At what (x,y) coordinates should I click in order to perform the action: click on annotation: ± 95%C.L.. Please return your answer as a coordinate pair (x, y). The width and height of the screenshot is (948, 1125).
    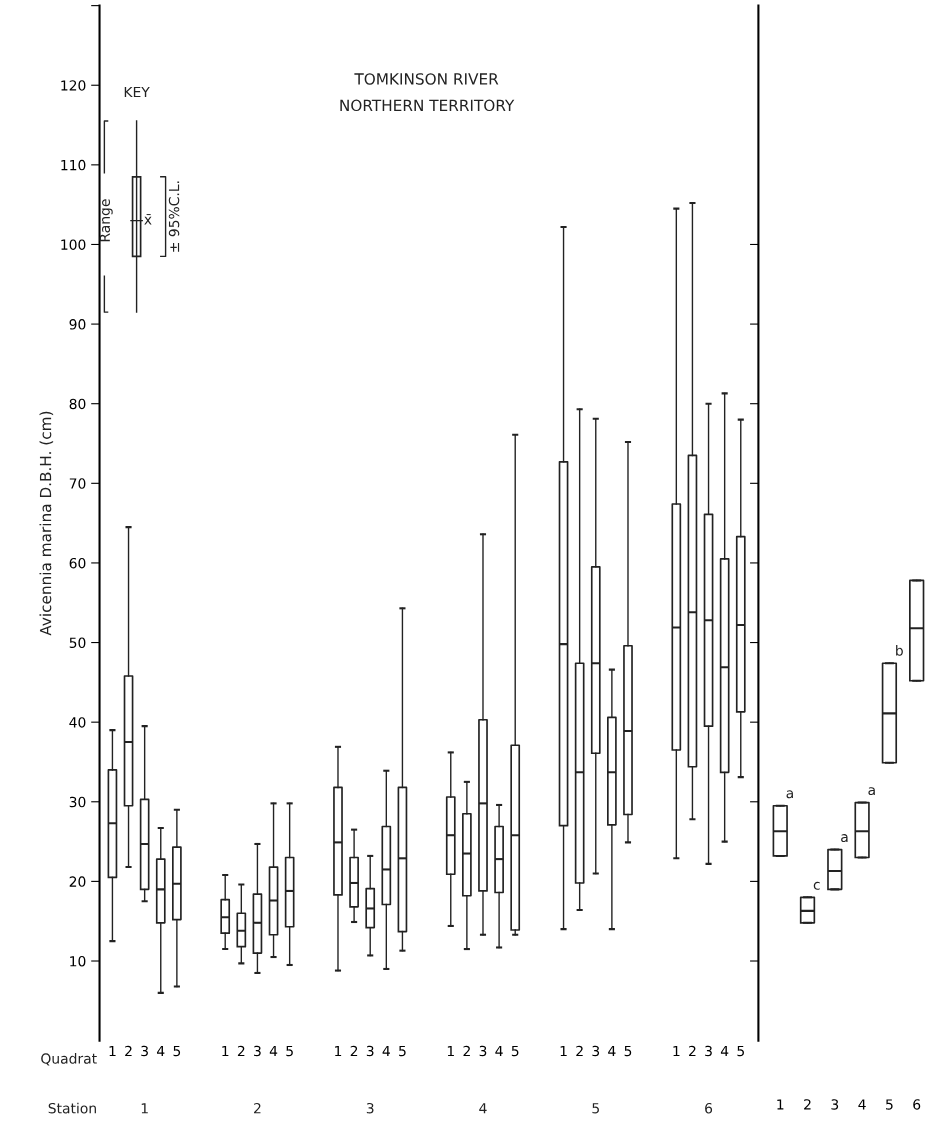
    Looking at the image, I should click on (174, 216).